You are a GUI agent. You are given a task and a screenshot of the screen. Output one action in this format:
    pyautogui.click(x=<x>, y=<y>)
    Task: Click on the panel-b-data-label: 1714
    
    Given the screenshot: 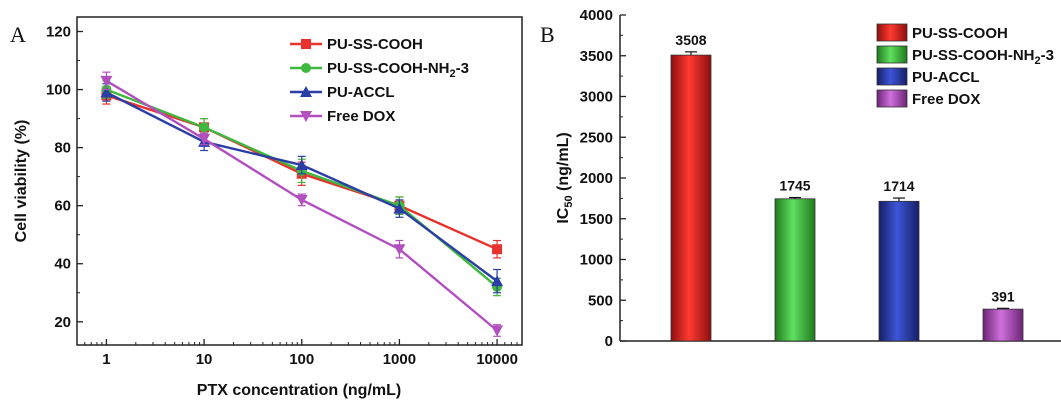 What is the action you would take?
    pyautogui.click(x=898, y=186)
    